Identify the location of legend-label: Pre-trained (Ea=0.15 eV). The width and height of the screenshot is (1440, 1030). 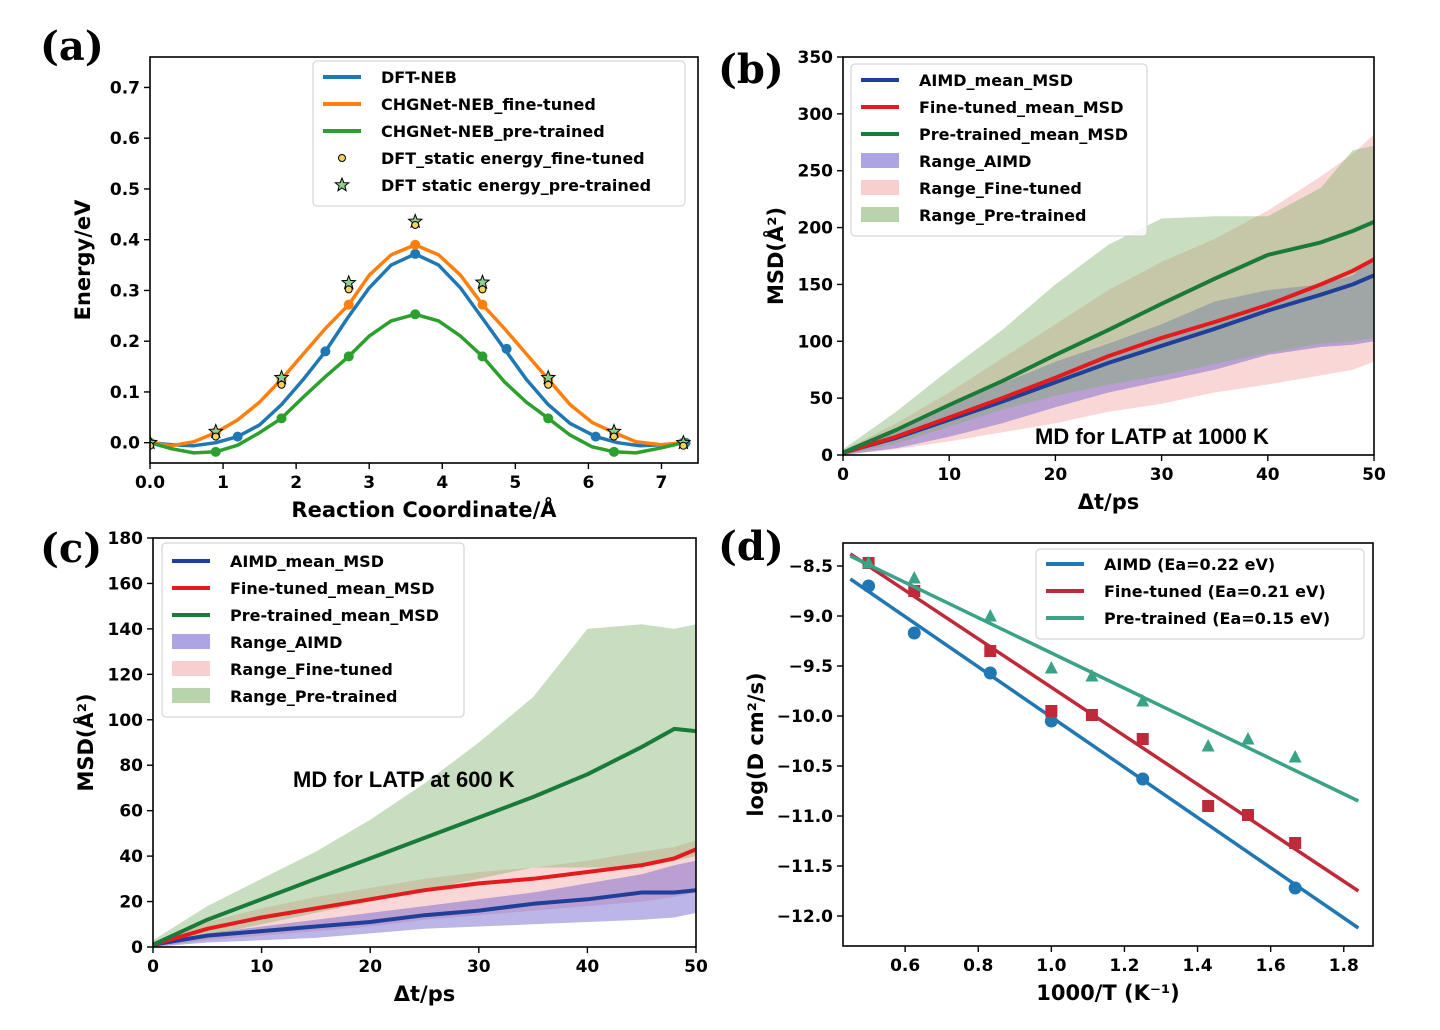
(1217, 618).